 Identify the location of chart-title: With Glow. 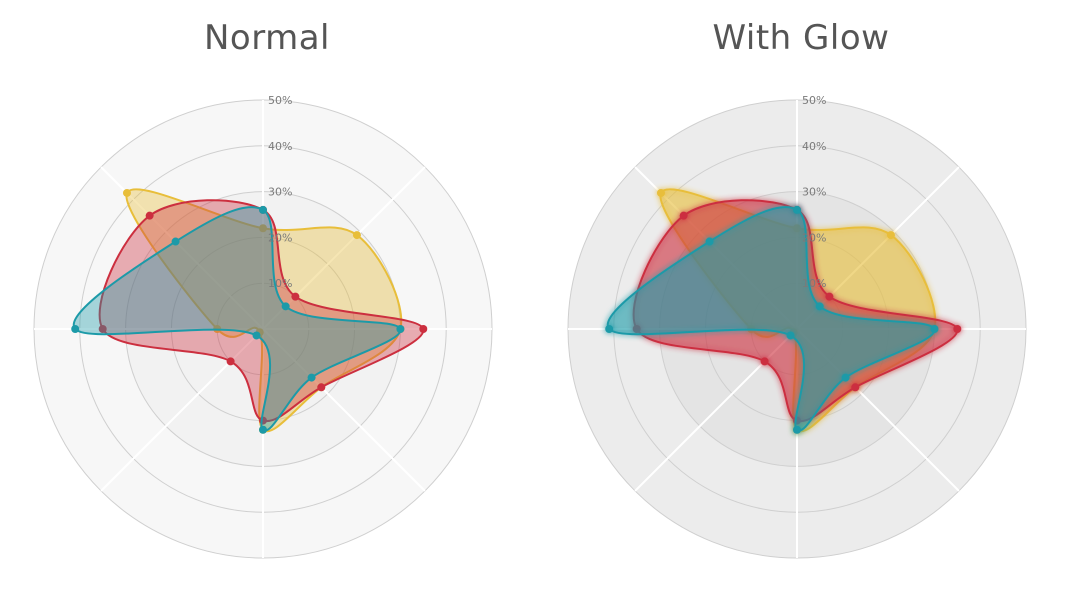
(801, 38).